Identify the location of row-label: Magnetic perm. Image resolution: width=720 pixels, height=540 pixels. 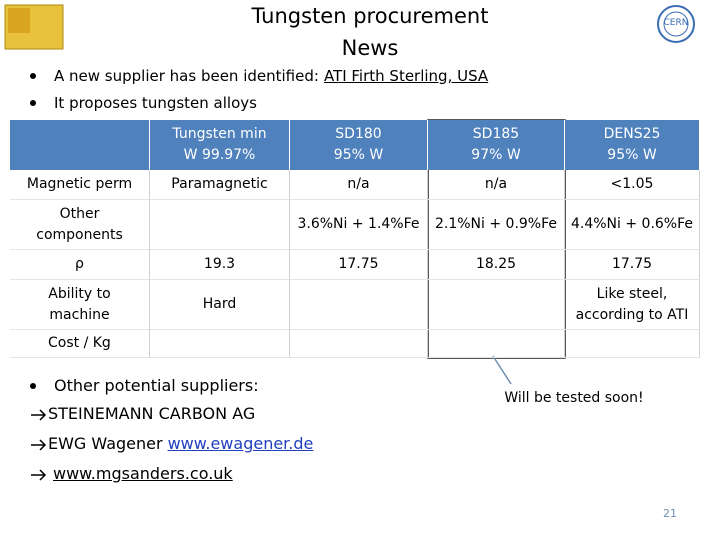
(80, 185).